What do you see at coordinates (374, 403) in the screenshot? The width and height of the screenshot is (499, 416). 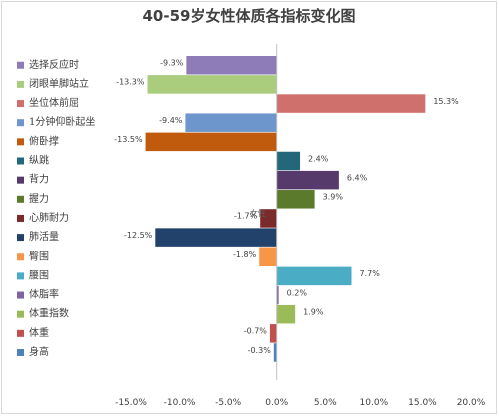 I see `x-tick-label: 10.0%` at bounding box center [374, 403].